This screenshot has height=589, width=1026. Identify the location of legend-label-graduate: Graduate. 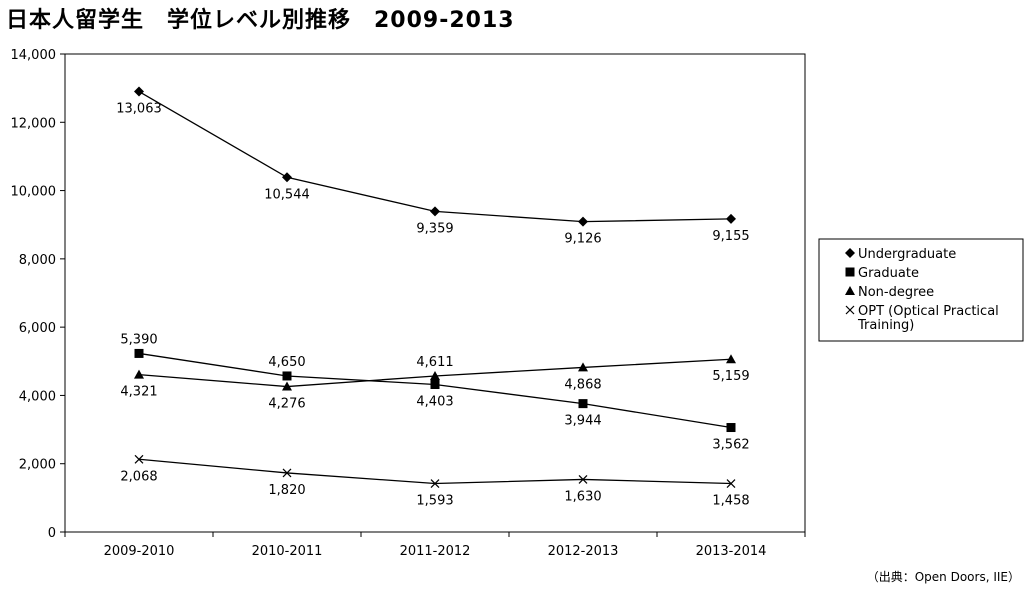
(888, 273).